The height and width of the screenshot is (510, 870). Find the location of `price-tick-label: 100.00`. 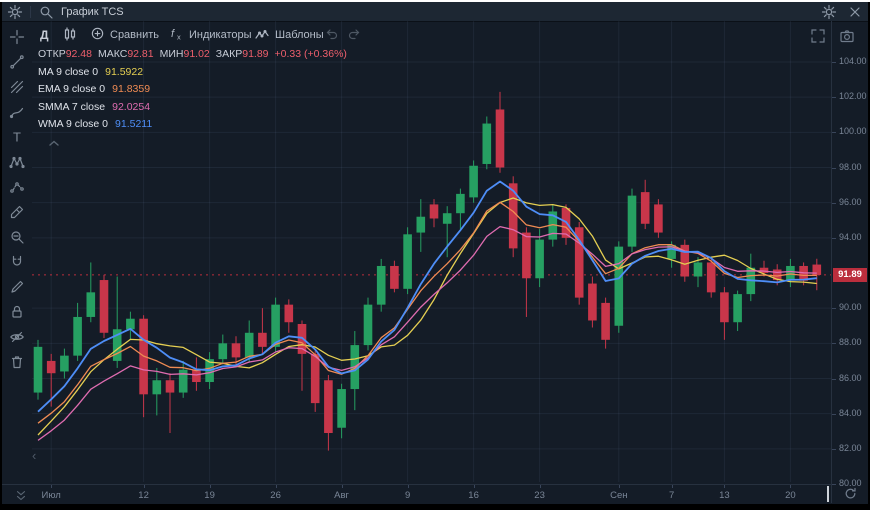

price-tick-label: 100.00 is located at coordinates (853, 131).